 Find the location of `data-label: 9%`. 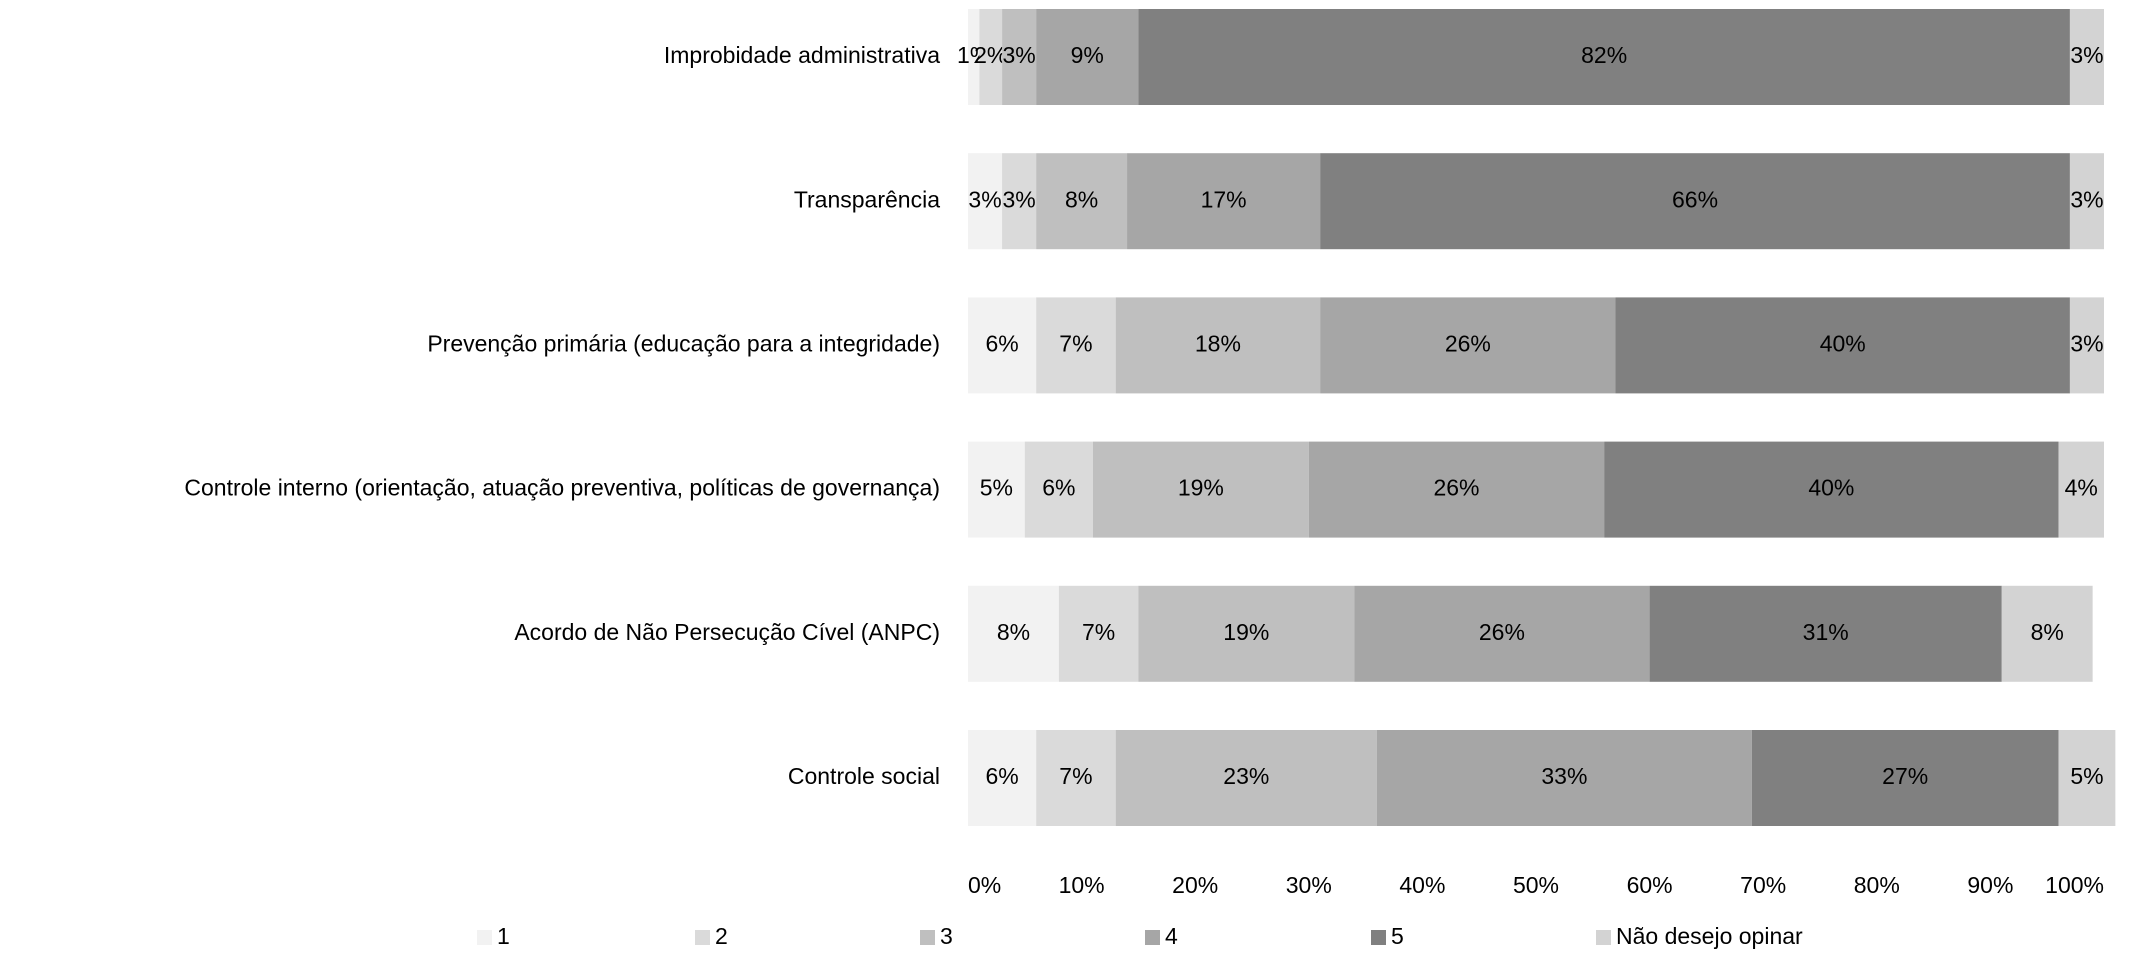

data-label: 9% is located at coordinates (1087, 55).